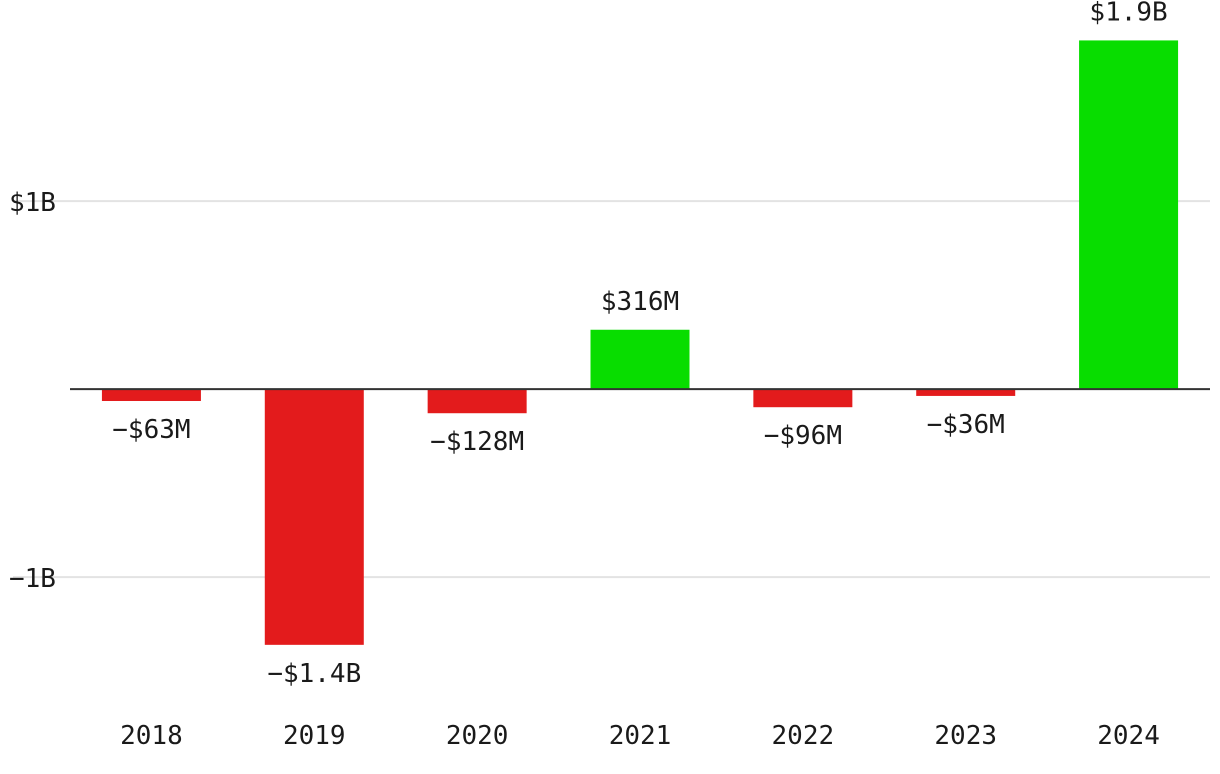 The height and width of the screenshot is (774, 1220). Describe the element at coordinates (1129, 215) in the screenshot. I see `bar-2024` at that location.